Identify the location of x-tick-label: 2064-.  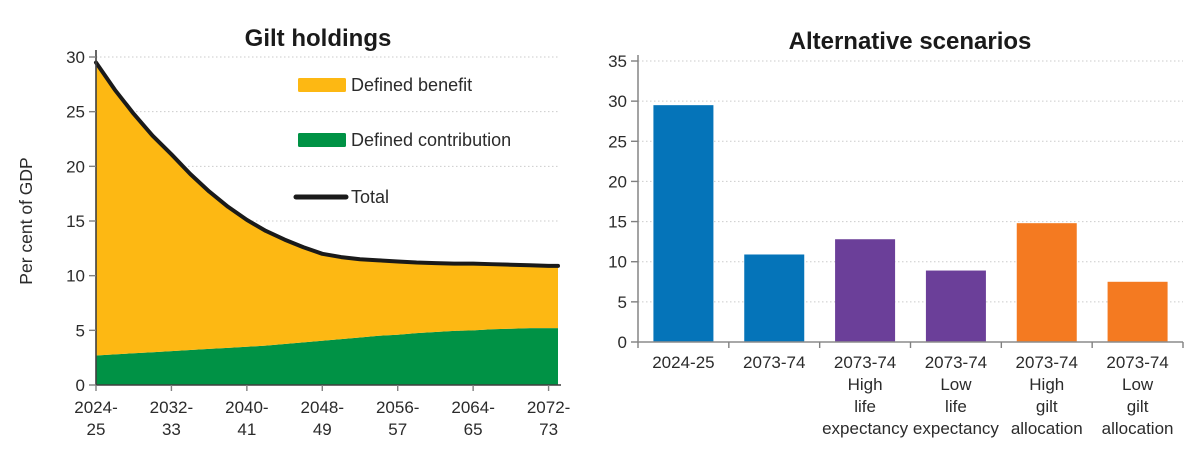
(472, 407).